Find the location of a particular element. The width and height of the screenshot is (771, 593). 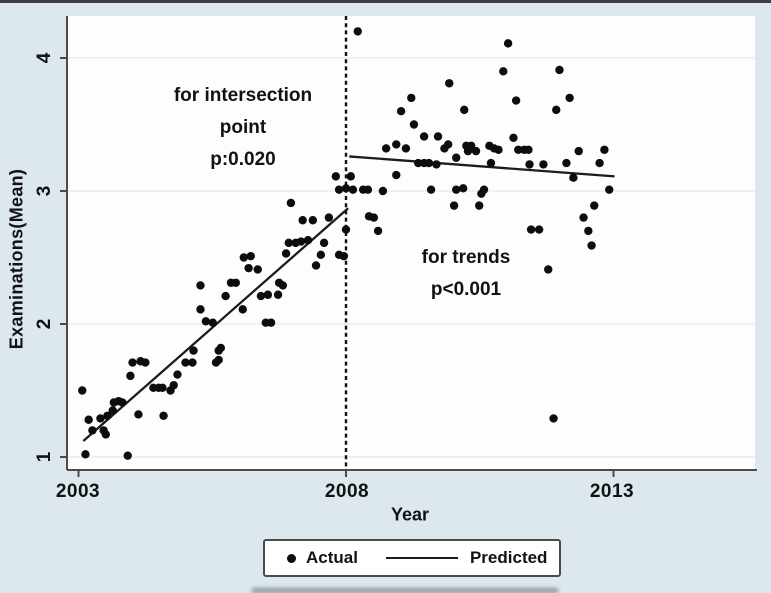

trends-annotation-line2: p<0.001 is located at coordinates (466, 289).